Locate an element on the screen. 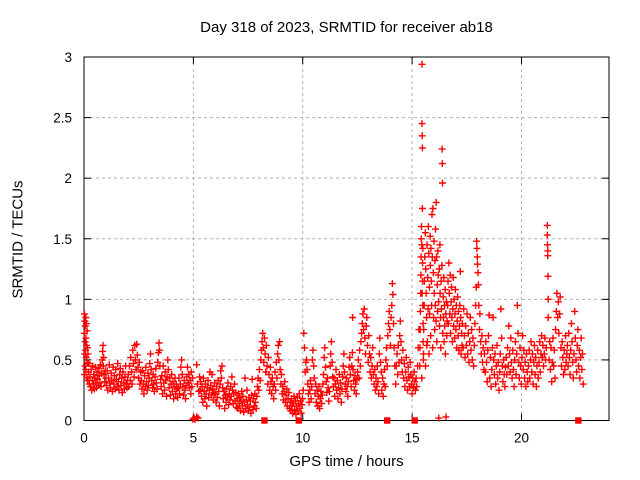 The width and height of the screenshot is (640, 480). y-tick-label: 3 is located at coordinates (68, 57).